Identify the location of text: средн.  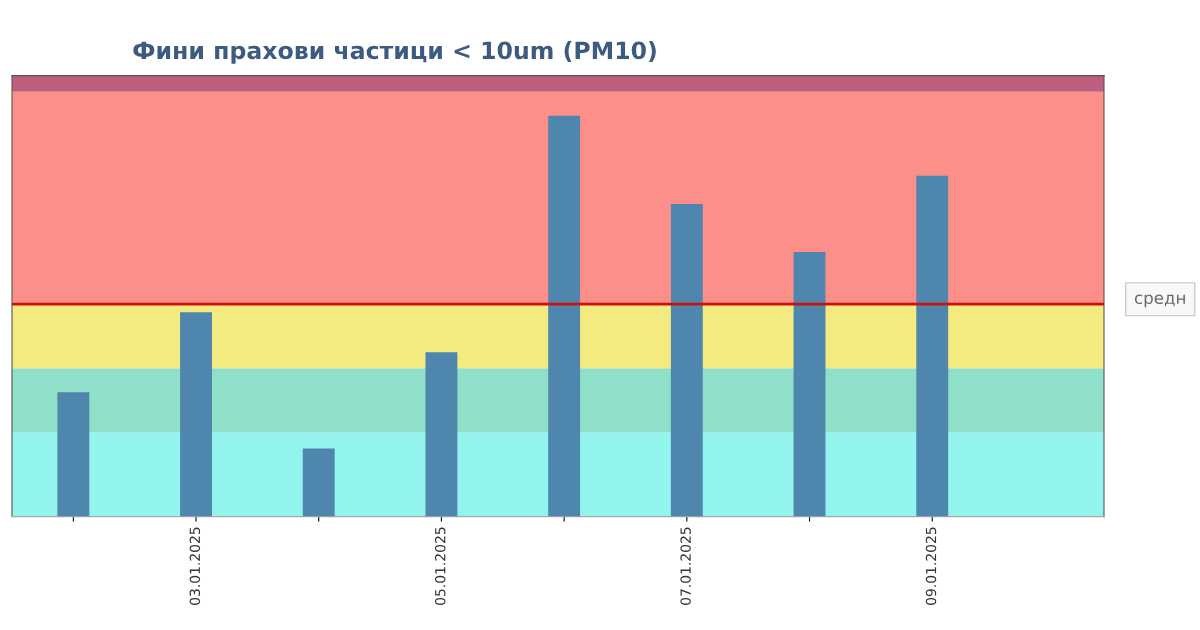
(1159, 301).